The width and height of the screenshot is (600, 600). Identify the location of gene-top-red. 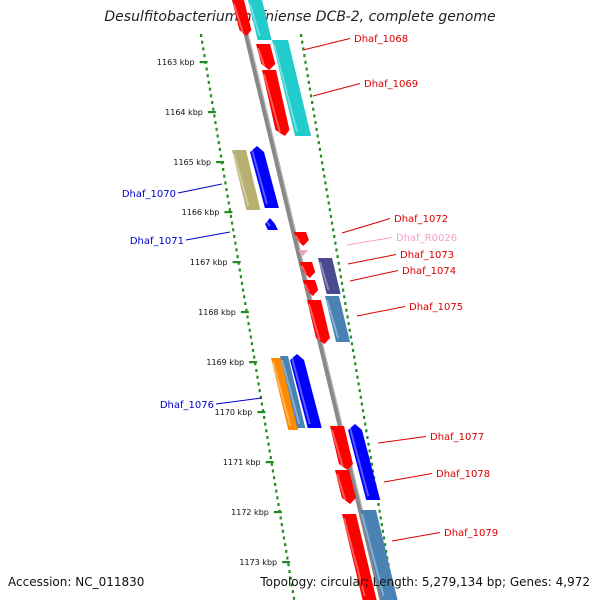
(242, 18).